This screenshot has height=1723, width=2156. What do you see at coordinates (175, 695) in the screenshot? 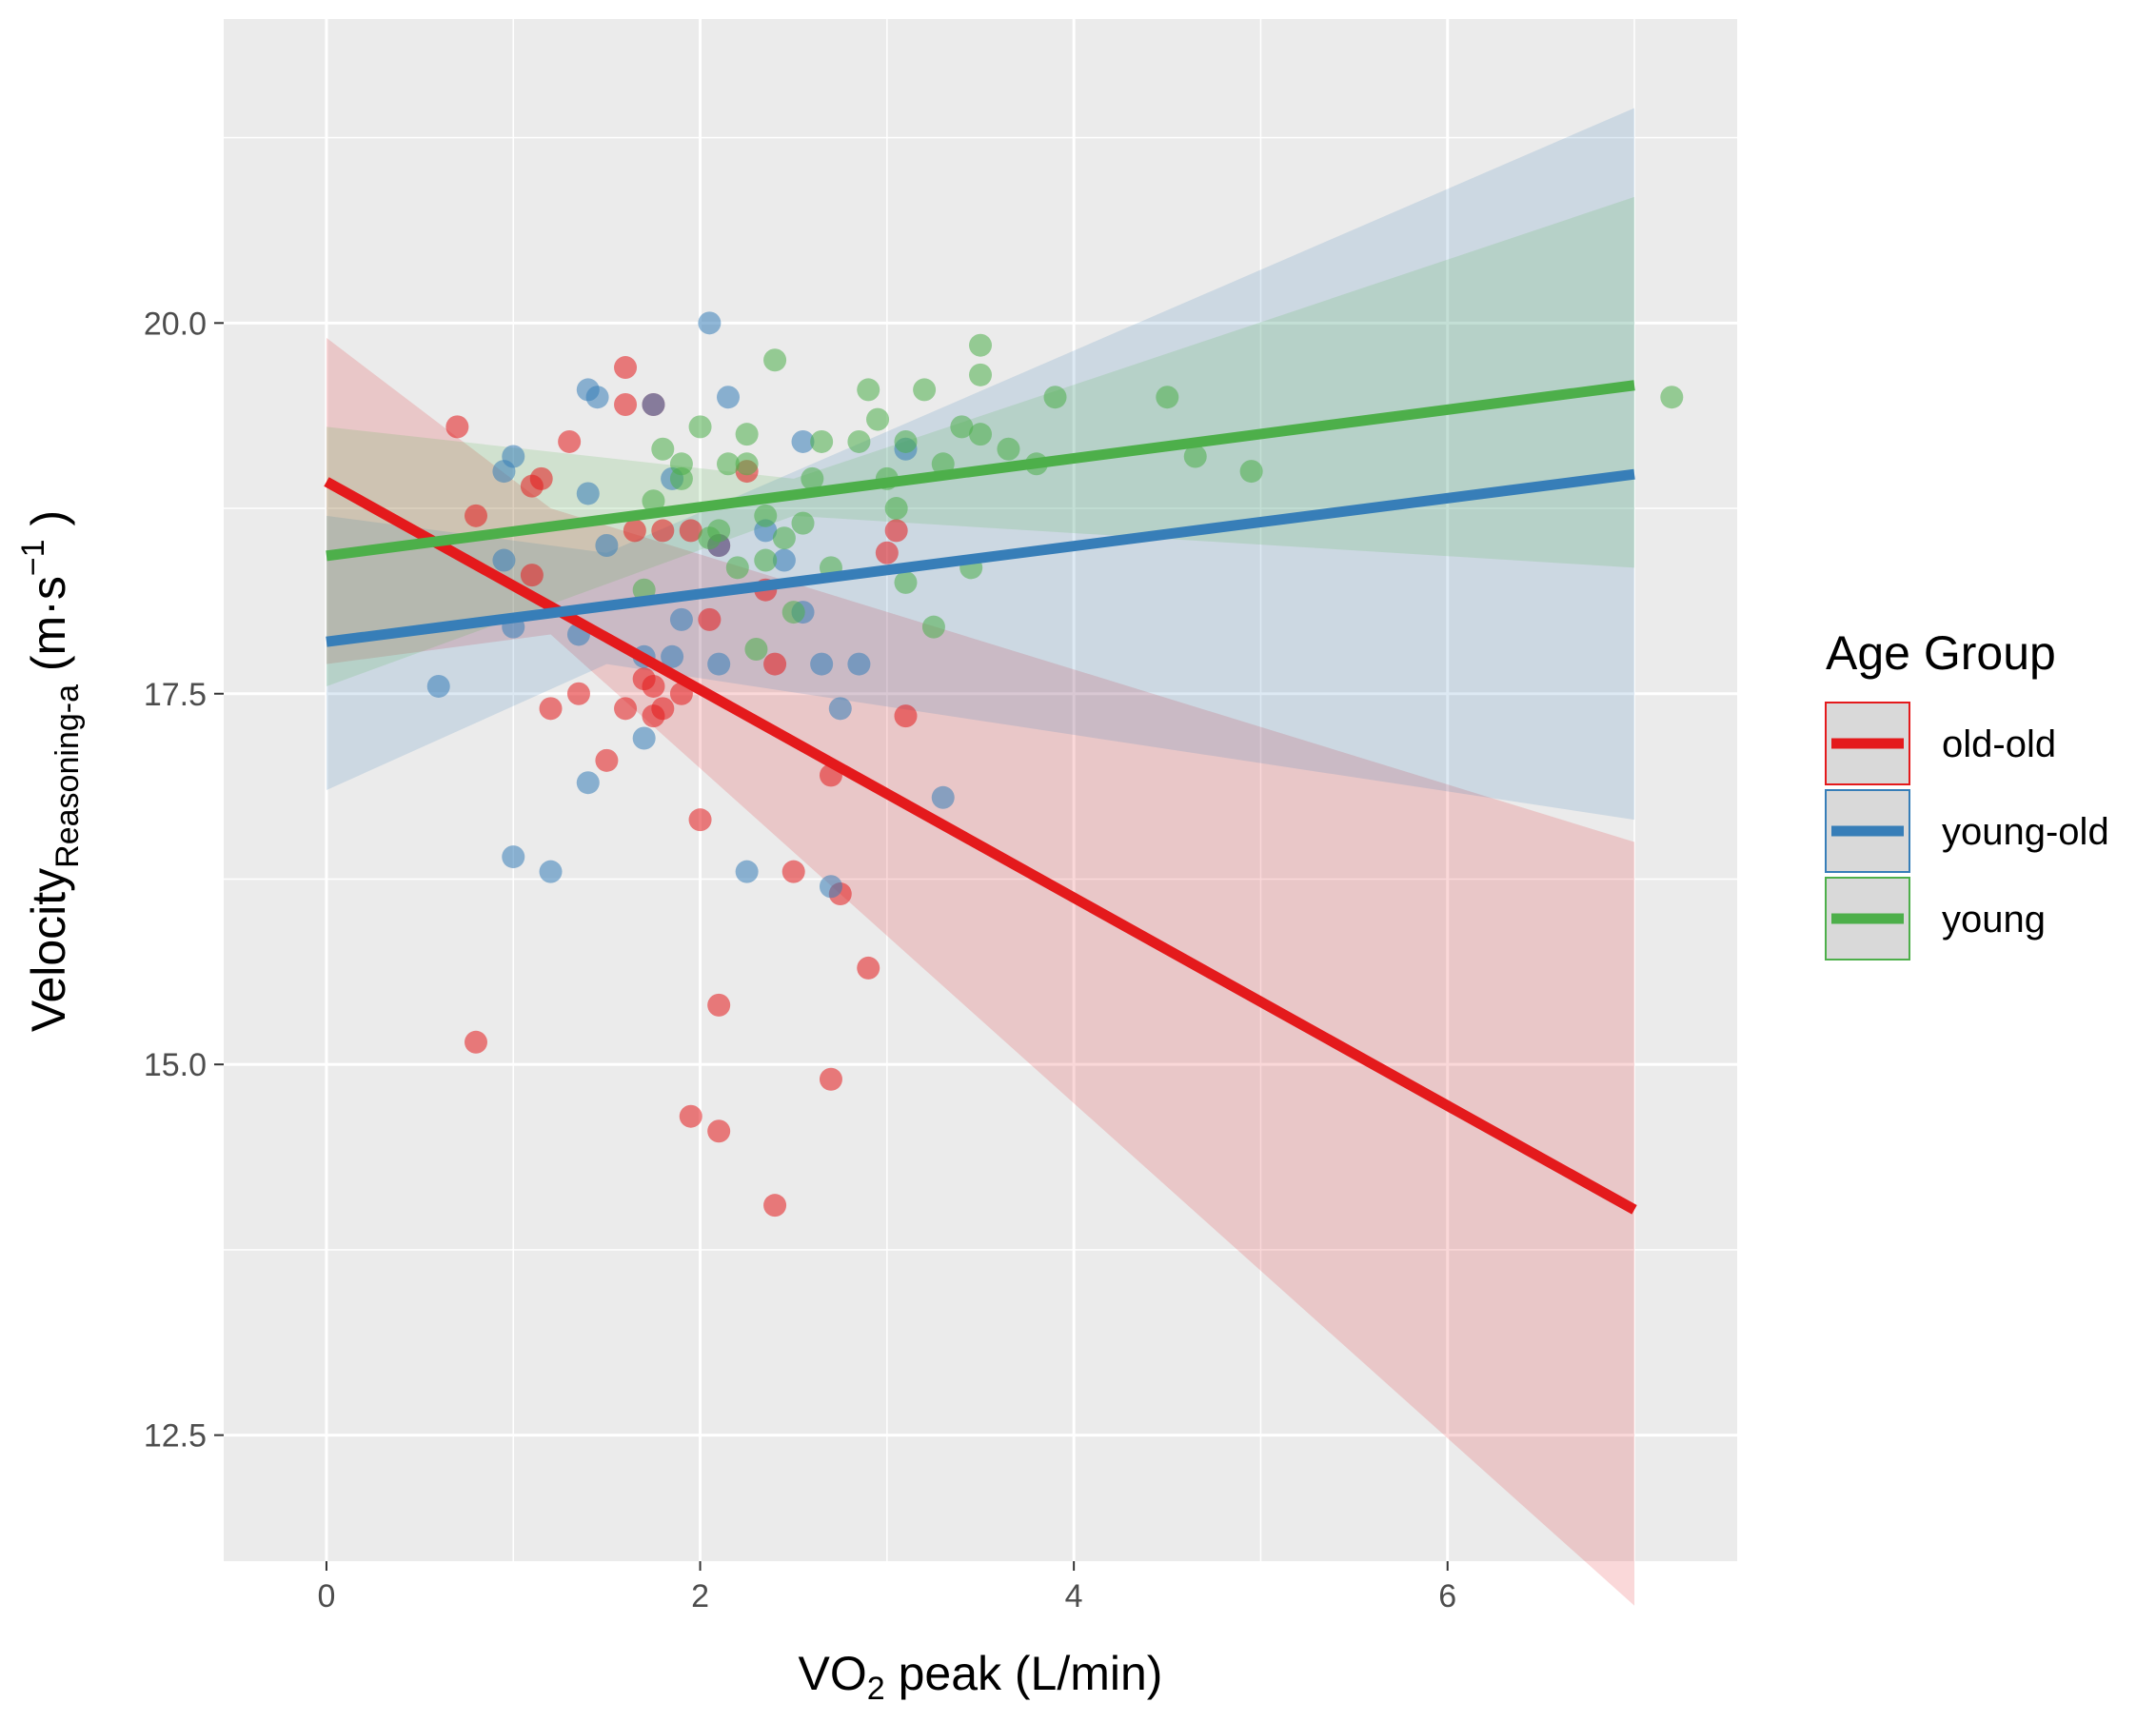
I see `y-tick-label: 17.5` at bounding box center [175, 695].